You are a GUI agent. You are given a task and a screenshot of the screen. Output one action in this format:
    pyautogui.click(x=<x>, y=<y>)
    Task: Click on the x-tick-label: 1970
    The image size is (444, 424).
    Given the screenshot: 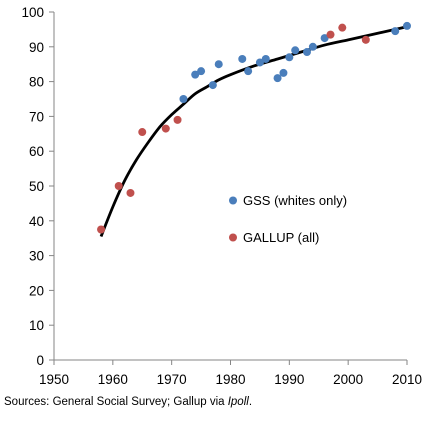 What is the action you would take?
    pyautogui.click(x=172, y=379)
    